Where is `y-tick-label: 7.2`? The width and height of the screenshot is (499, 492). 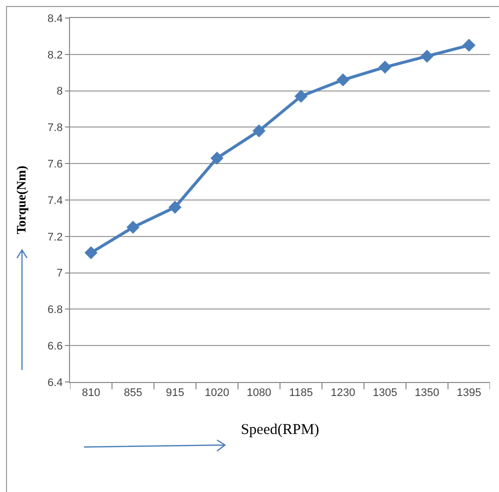 y-tick-label: 7.2 is located at coordinates (55, 237).